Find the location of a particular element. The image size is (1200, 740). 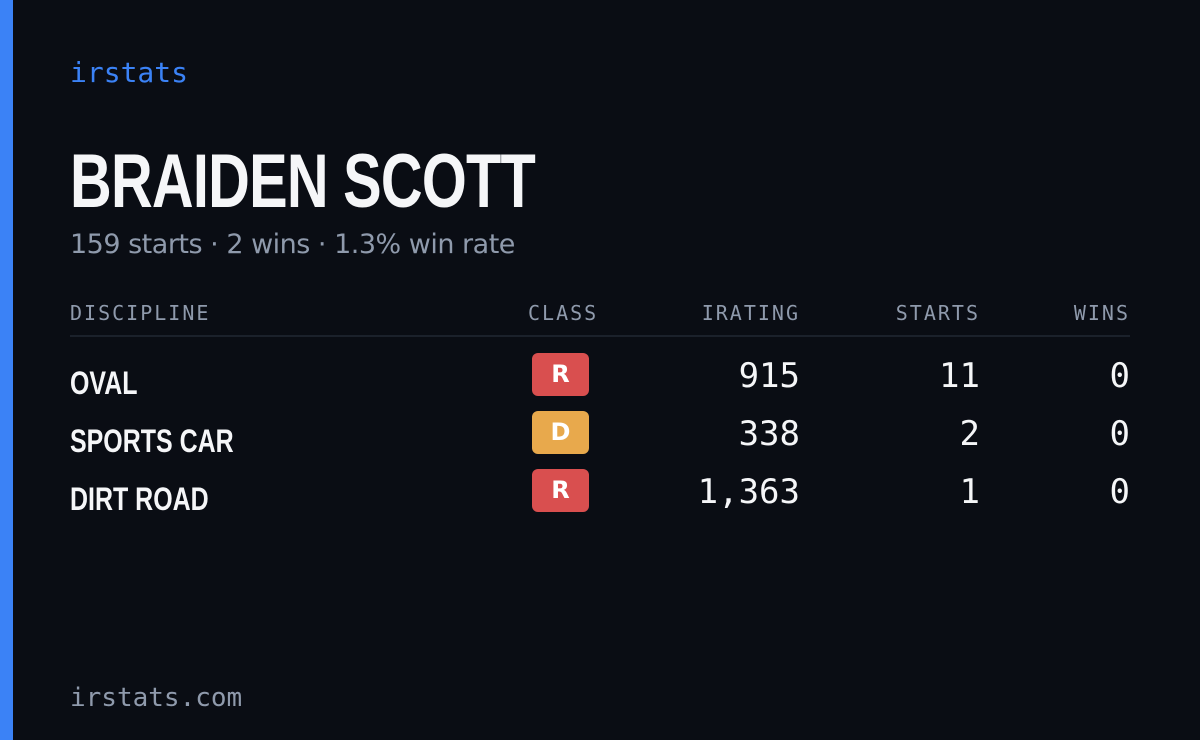

irating-value: 338 is located at coordinates (769, 434).